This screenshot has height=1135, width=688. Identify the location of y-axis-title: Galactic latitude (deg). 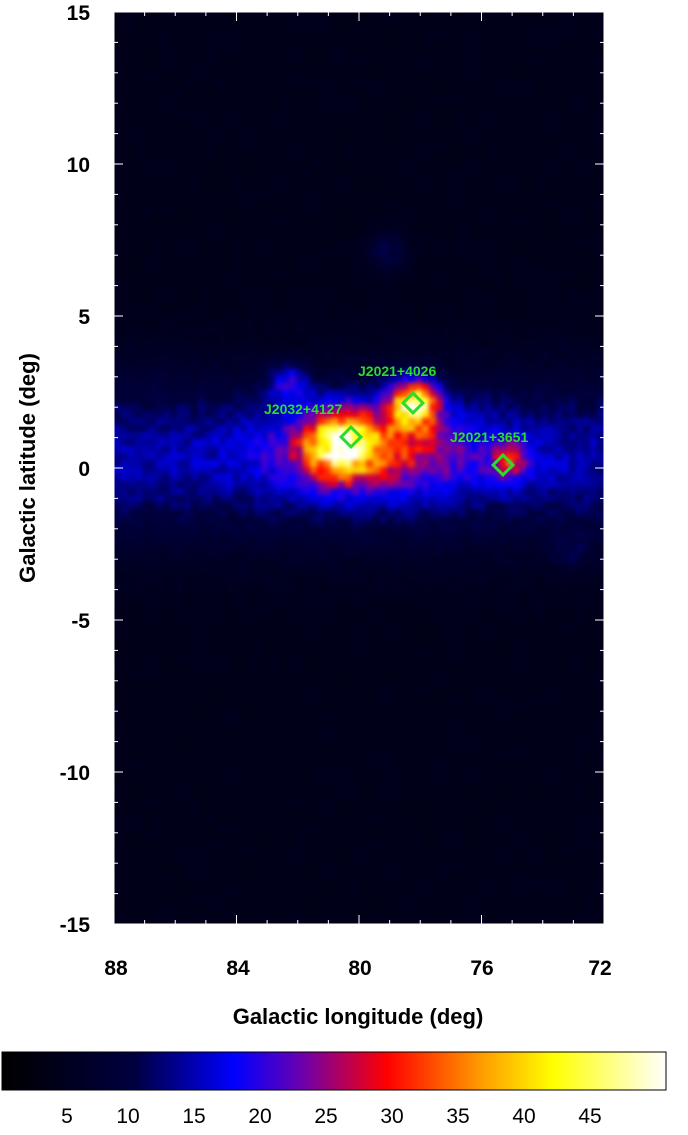
(27, 468).